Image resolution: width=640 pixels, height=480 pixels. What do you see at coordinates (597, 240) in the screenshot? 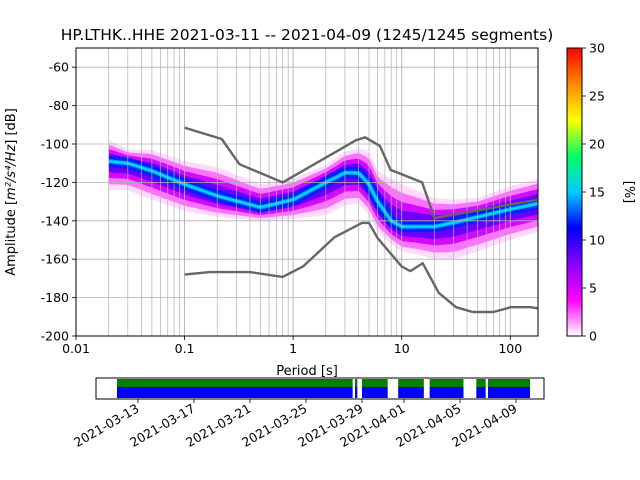
I see `colorbar-tick-label: 10` at bounding box center [597, 240].